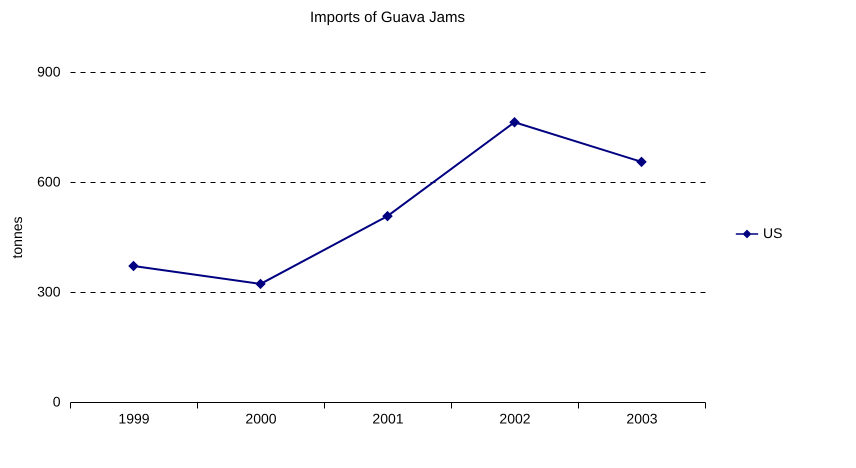 The height and width of the screenshot is (468, 856). I want to click on x-tick-label: 2002, so click(515, 418).